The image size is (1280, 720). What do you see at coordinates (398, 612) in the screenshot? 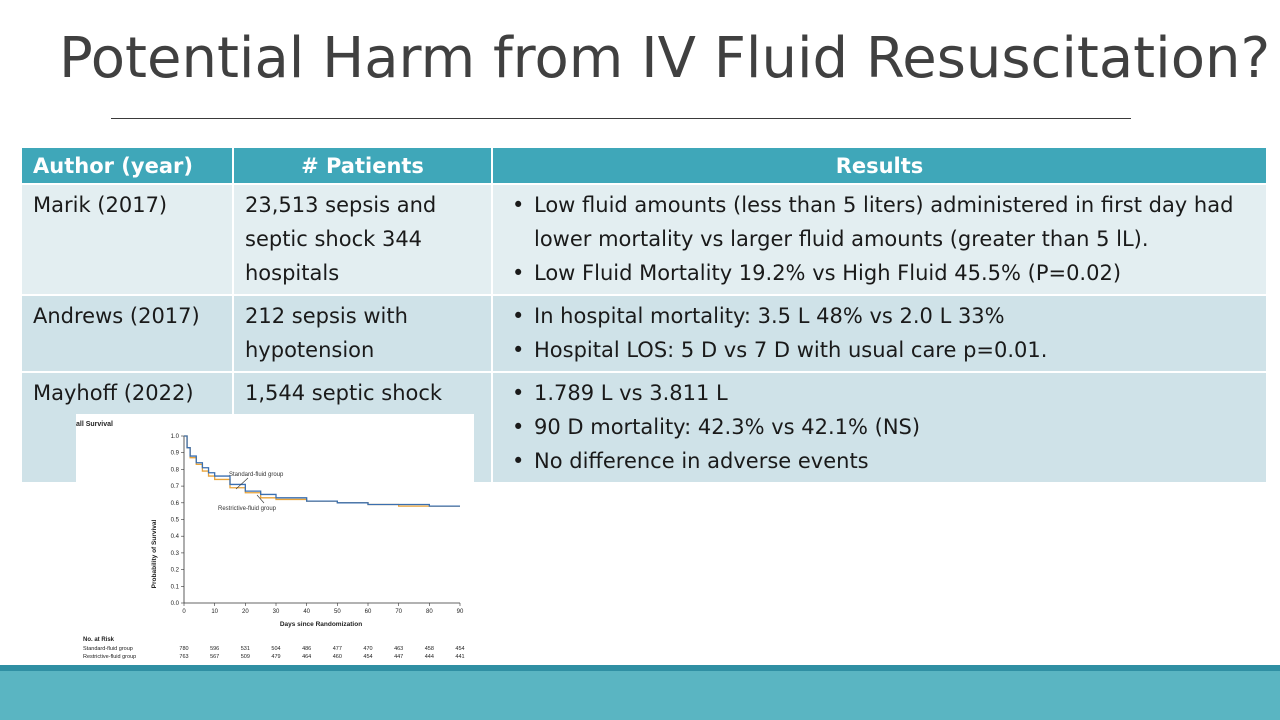
I see `x-tick-label: 70` at bounding box center [398, 612].